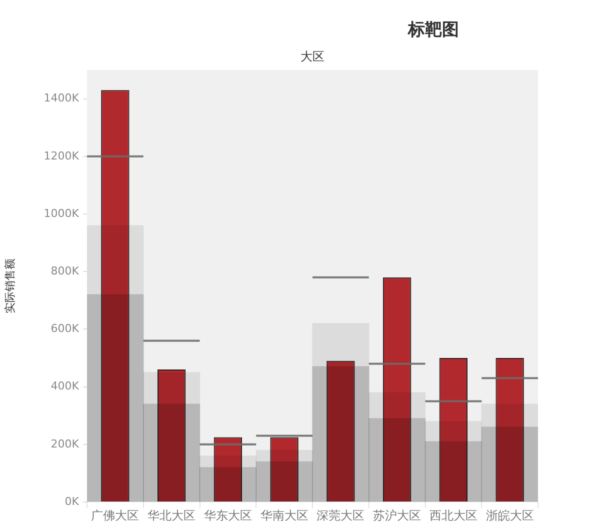  What do you see at coordinates (397, 515) in the screenshot?
I see `x-tick-label: 苏沪大区` at bounding box center [397, 515].